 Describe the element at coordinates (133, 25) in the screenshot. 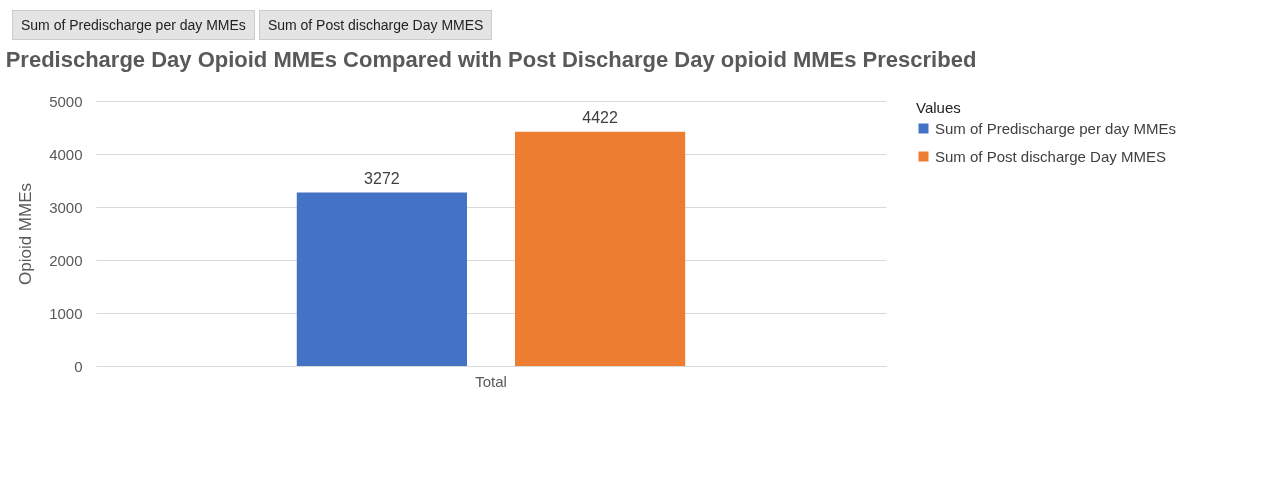

I see `text: Sum of Predischarge per day MMEs` at that location.